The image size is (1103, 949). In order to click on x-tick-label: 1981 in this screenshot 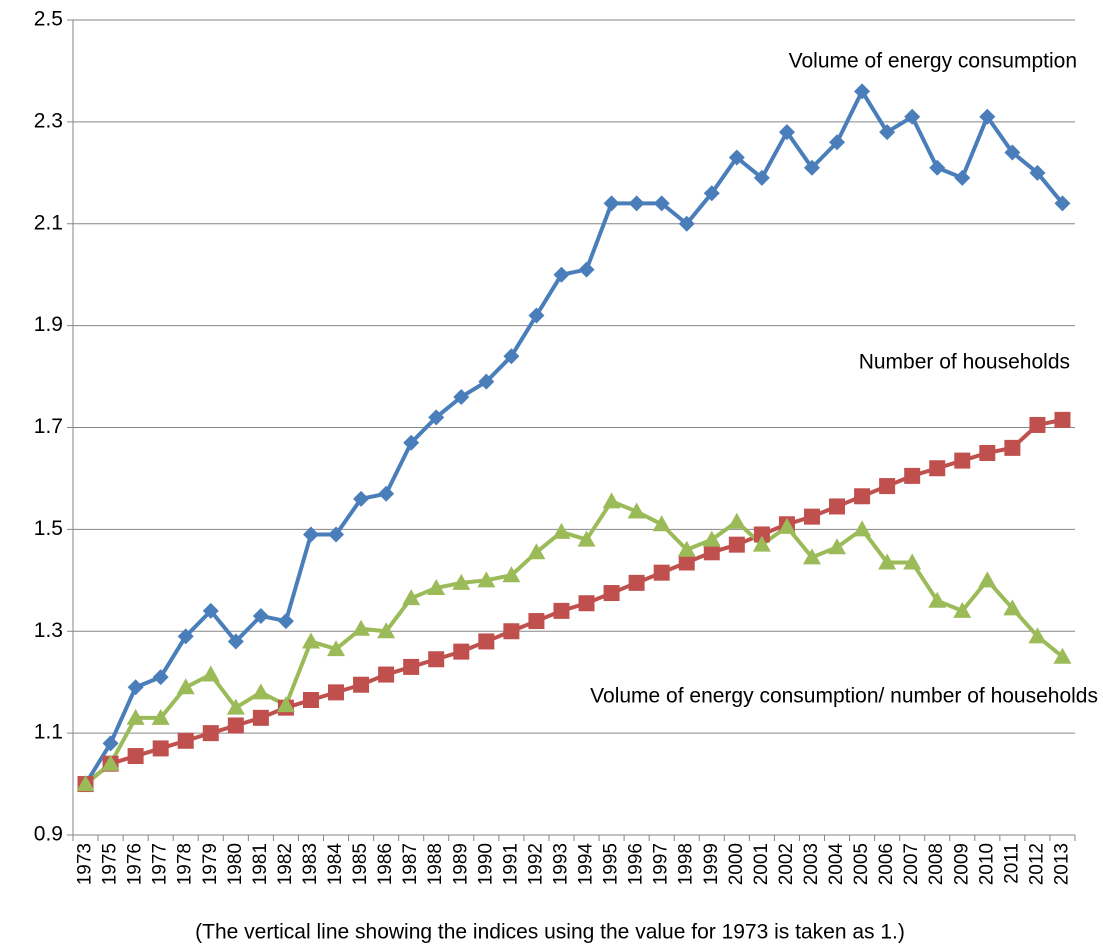, I will do `click(260, 864)`.